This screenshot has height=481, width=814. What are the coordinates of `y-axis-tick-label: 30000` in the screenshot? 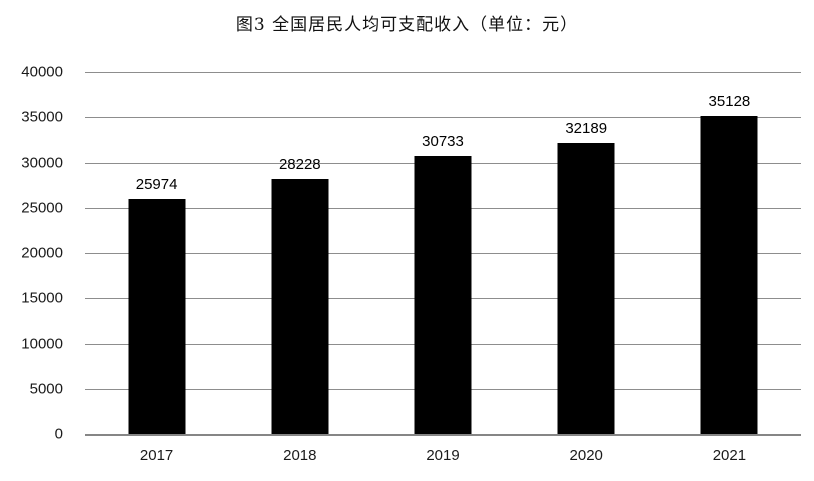 It's located at (42, 162).